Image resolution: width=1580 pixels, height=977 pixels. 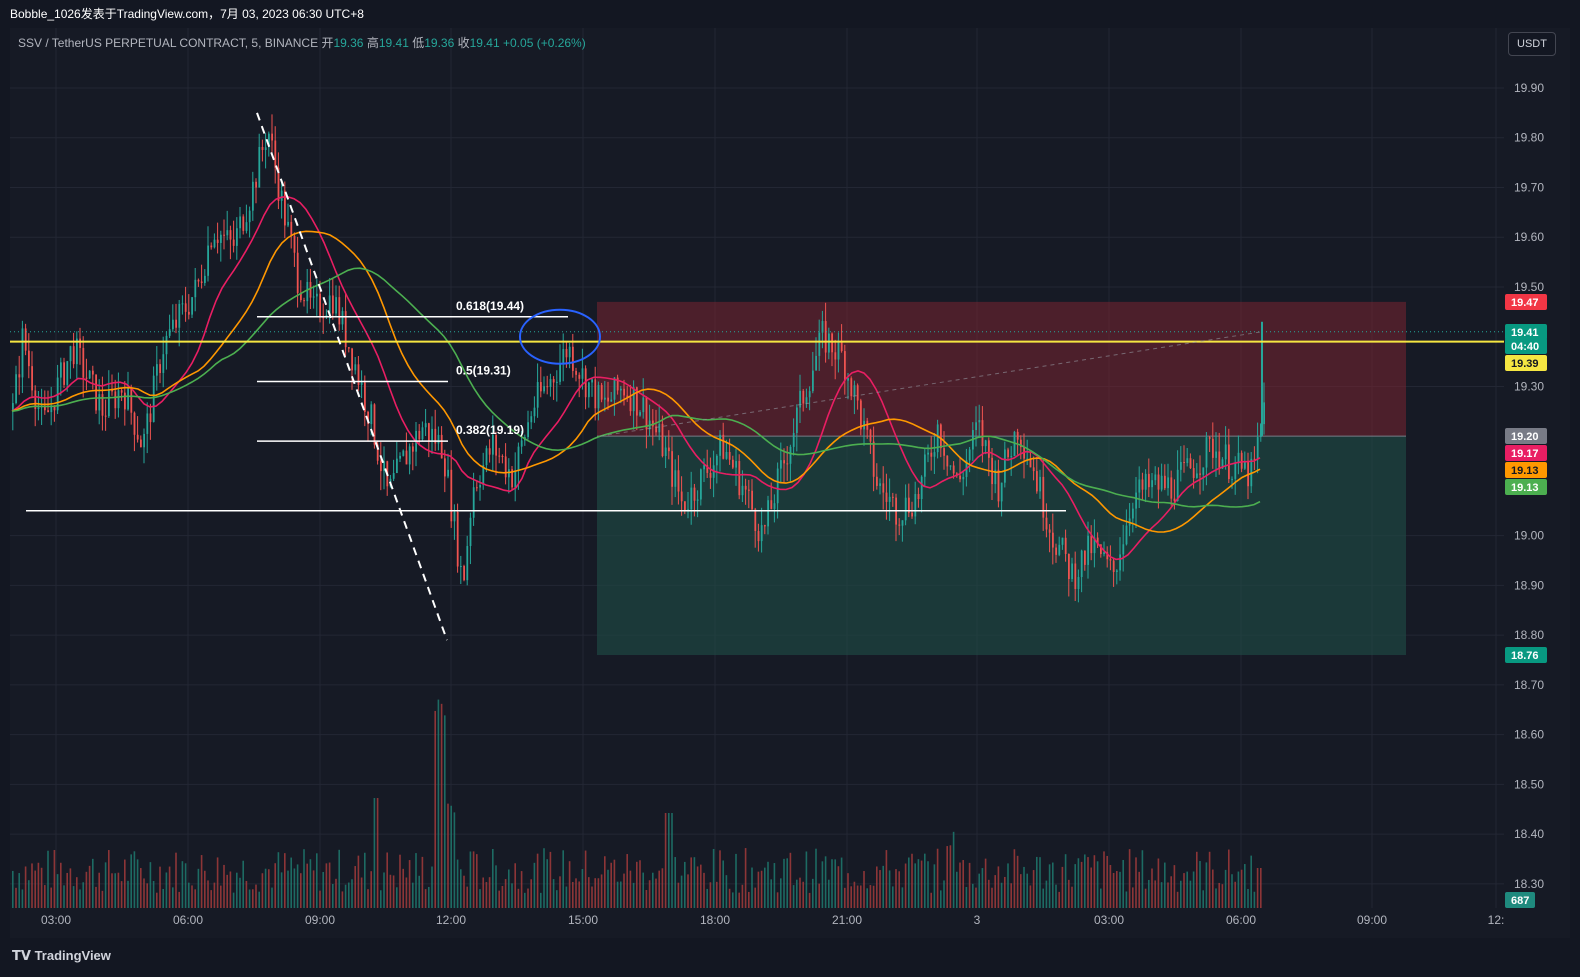 I want to click on price-tag-text: 687, so click(x=1520, y=901).